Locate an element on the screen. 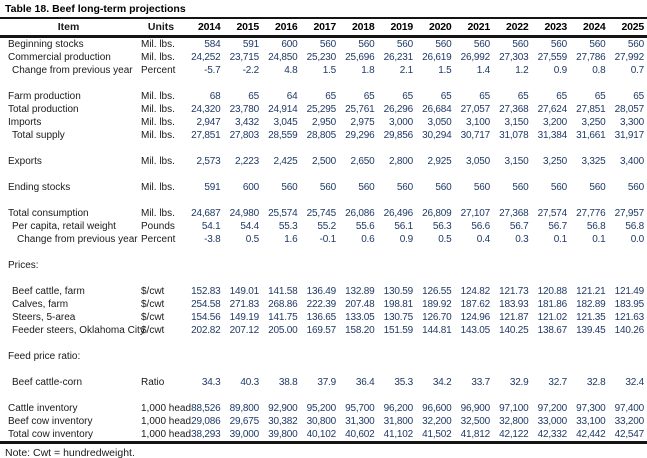  cell-value: 96,900 is located at coordinates (475, 408).